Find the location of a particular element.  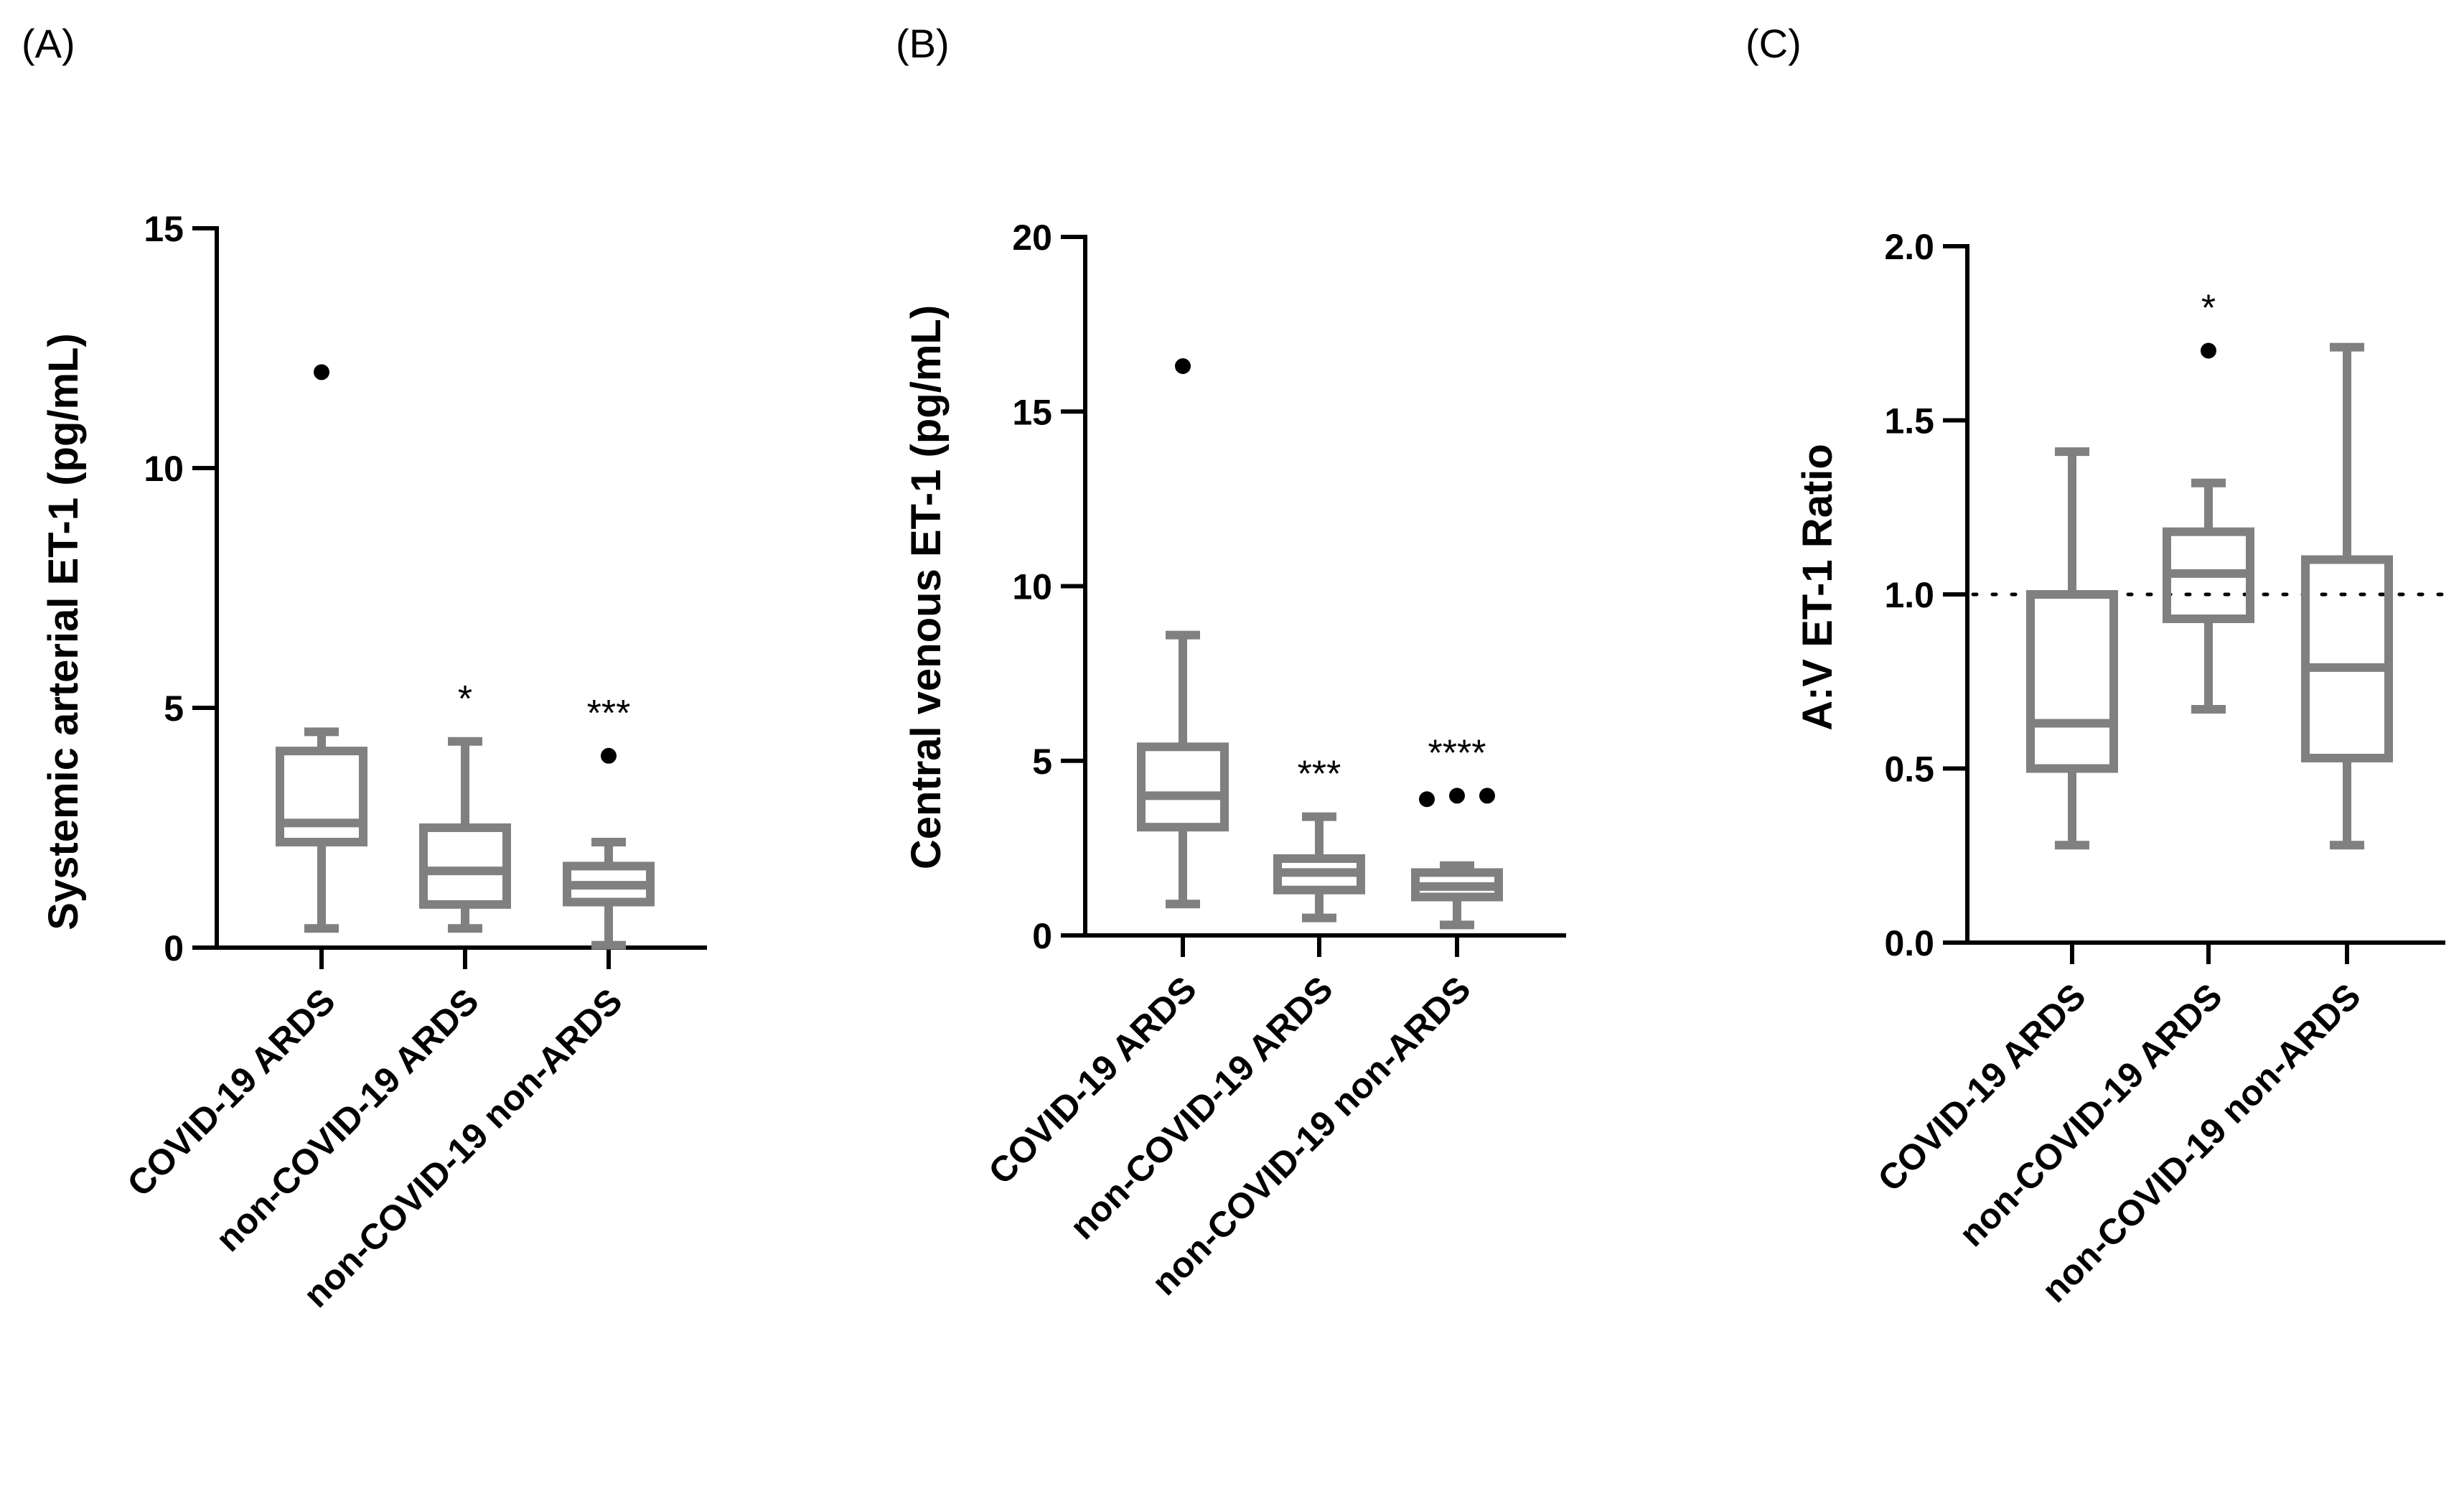

significance-label: **** is located at coordinates (1457, 753).